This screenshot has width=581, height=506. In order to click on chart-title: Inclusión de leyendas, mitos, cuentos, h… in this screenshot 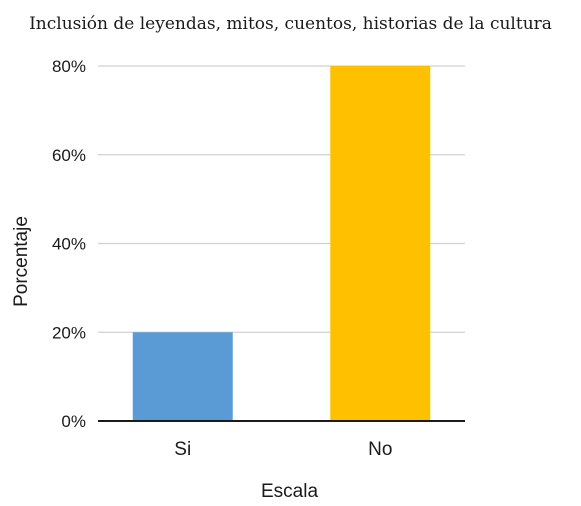, I will do `click(290, 24)`.